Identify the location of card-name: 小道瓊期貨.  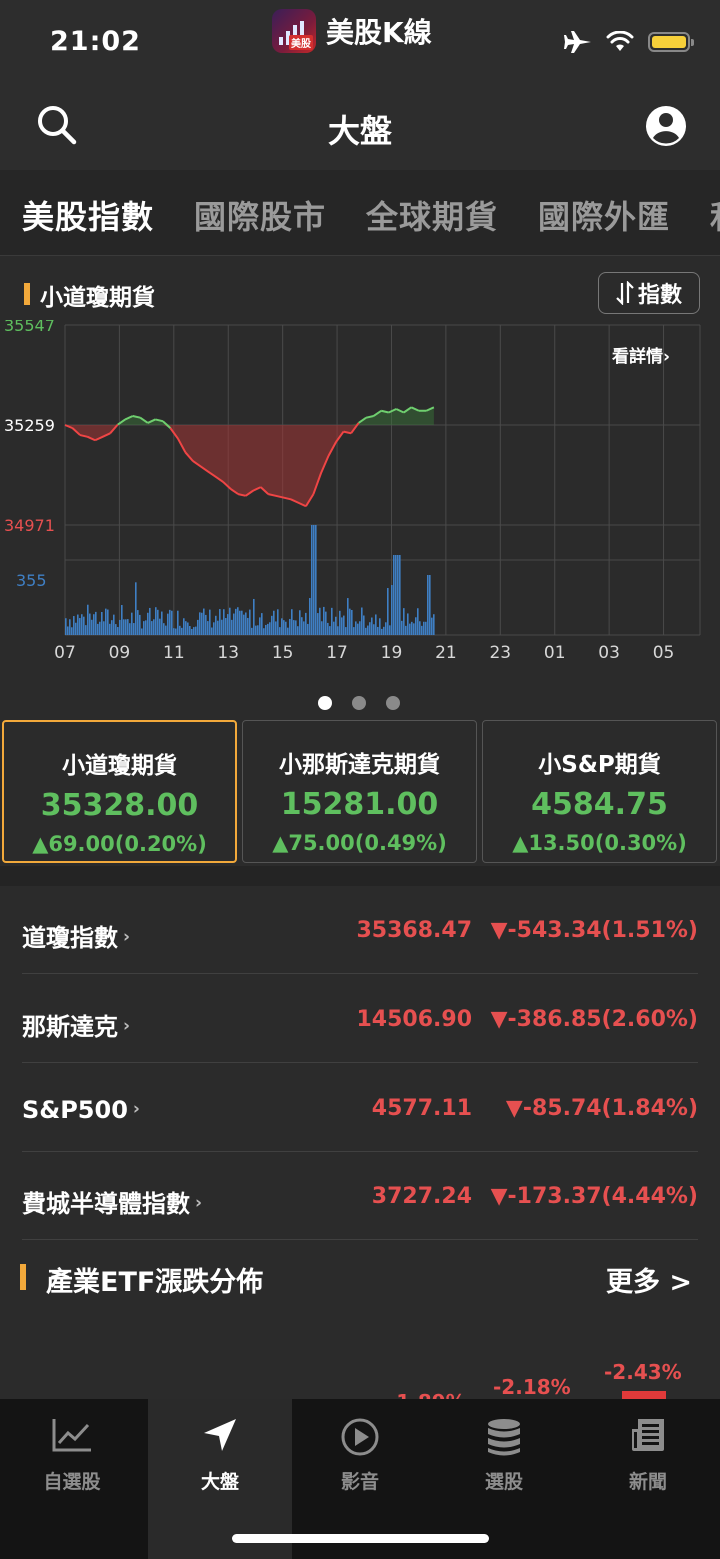
(119, 766).